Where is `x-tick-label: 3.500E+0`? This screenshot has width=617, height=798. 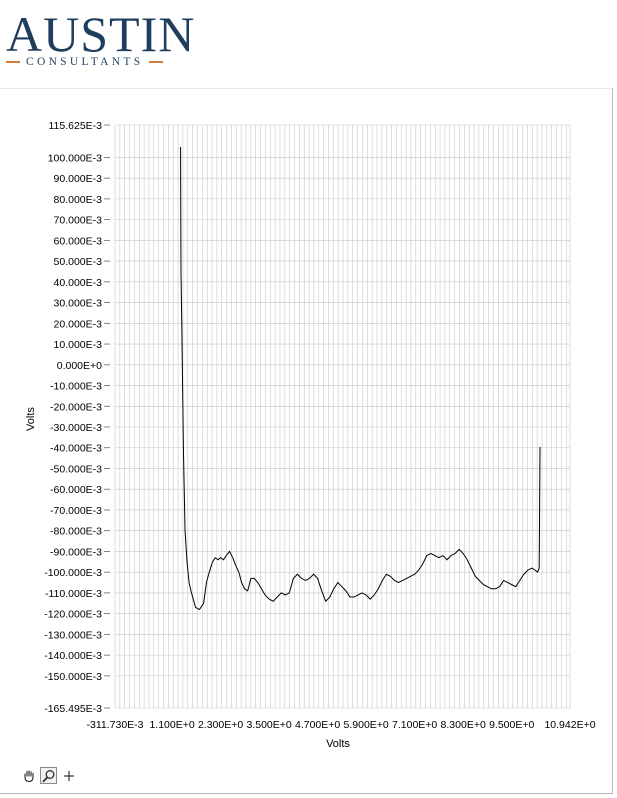
x-tick-label: 3.500E+0 is located at coordinates (268, 725).